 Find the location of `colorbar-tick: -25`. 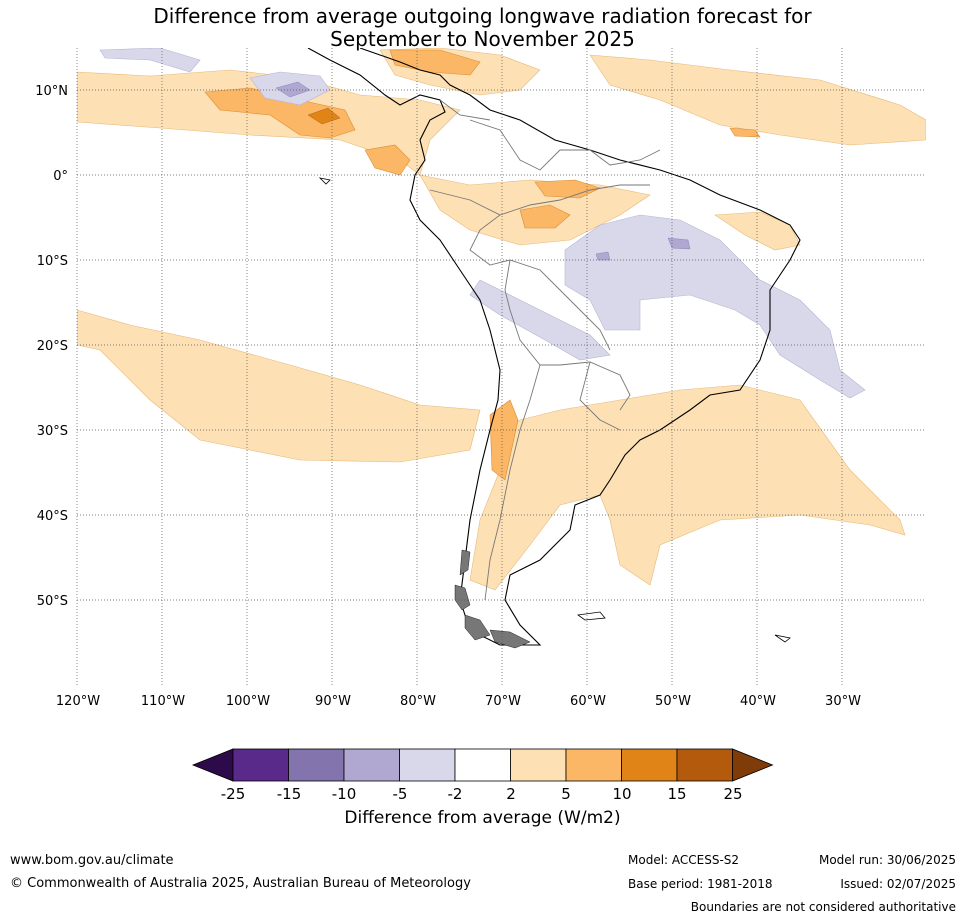

colorbar-tick: -25 is located at coordinates (233, 794).